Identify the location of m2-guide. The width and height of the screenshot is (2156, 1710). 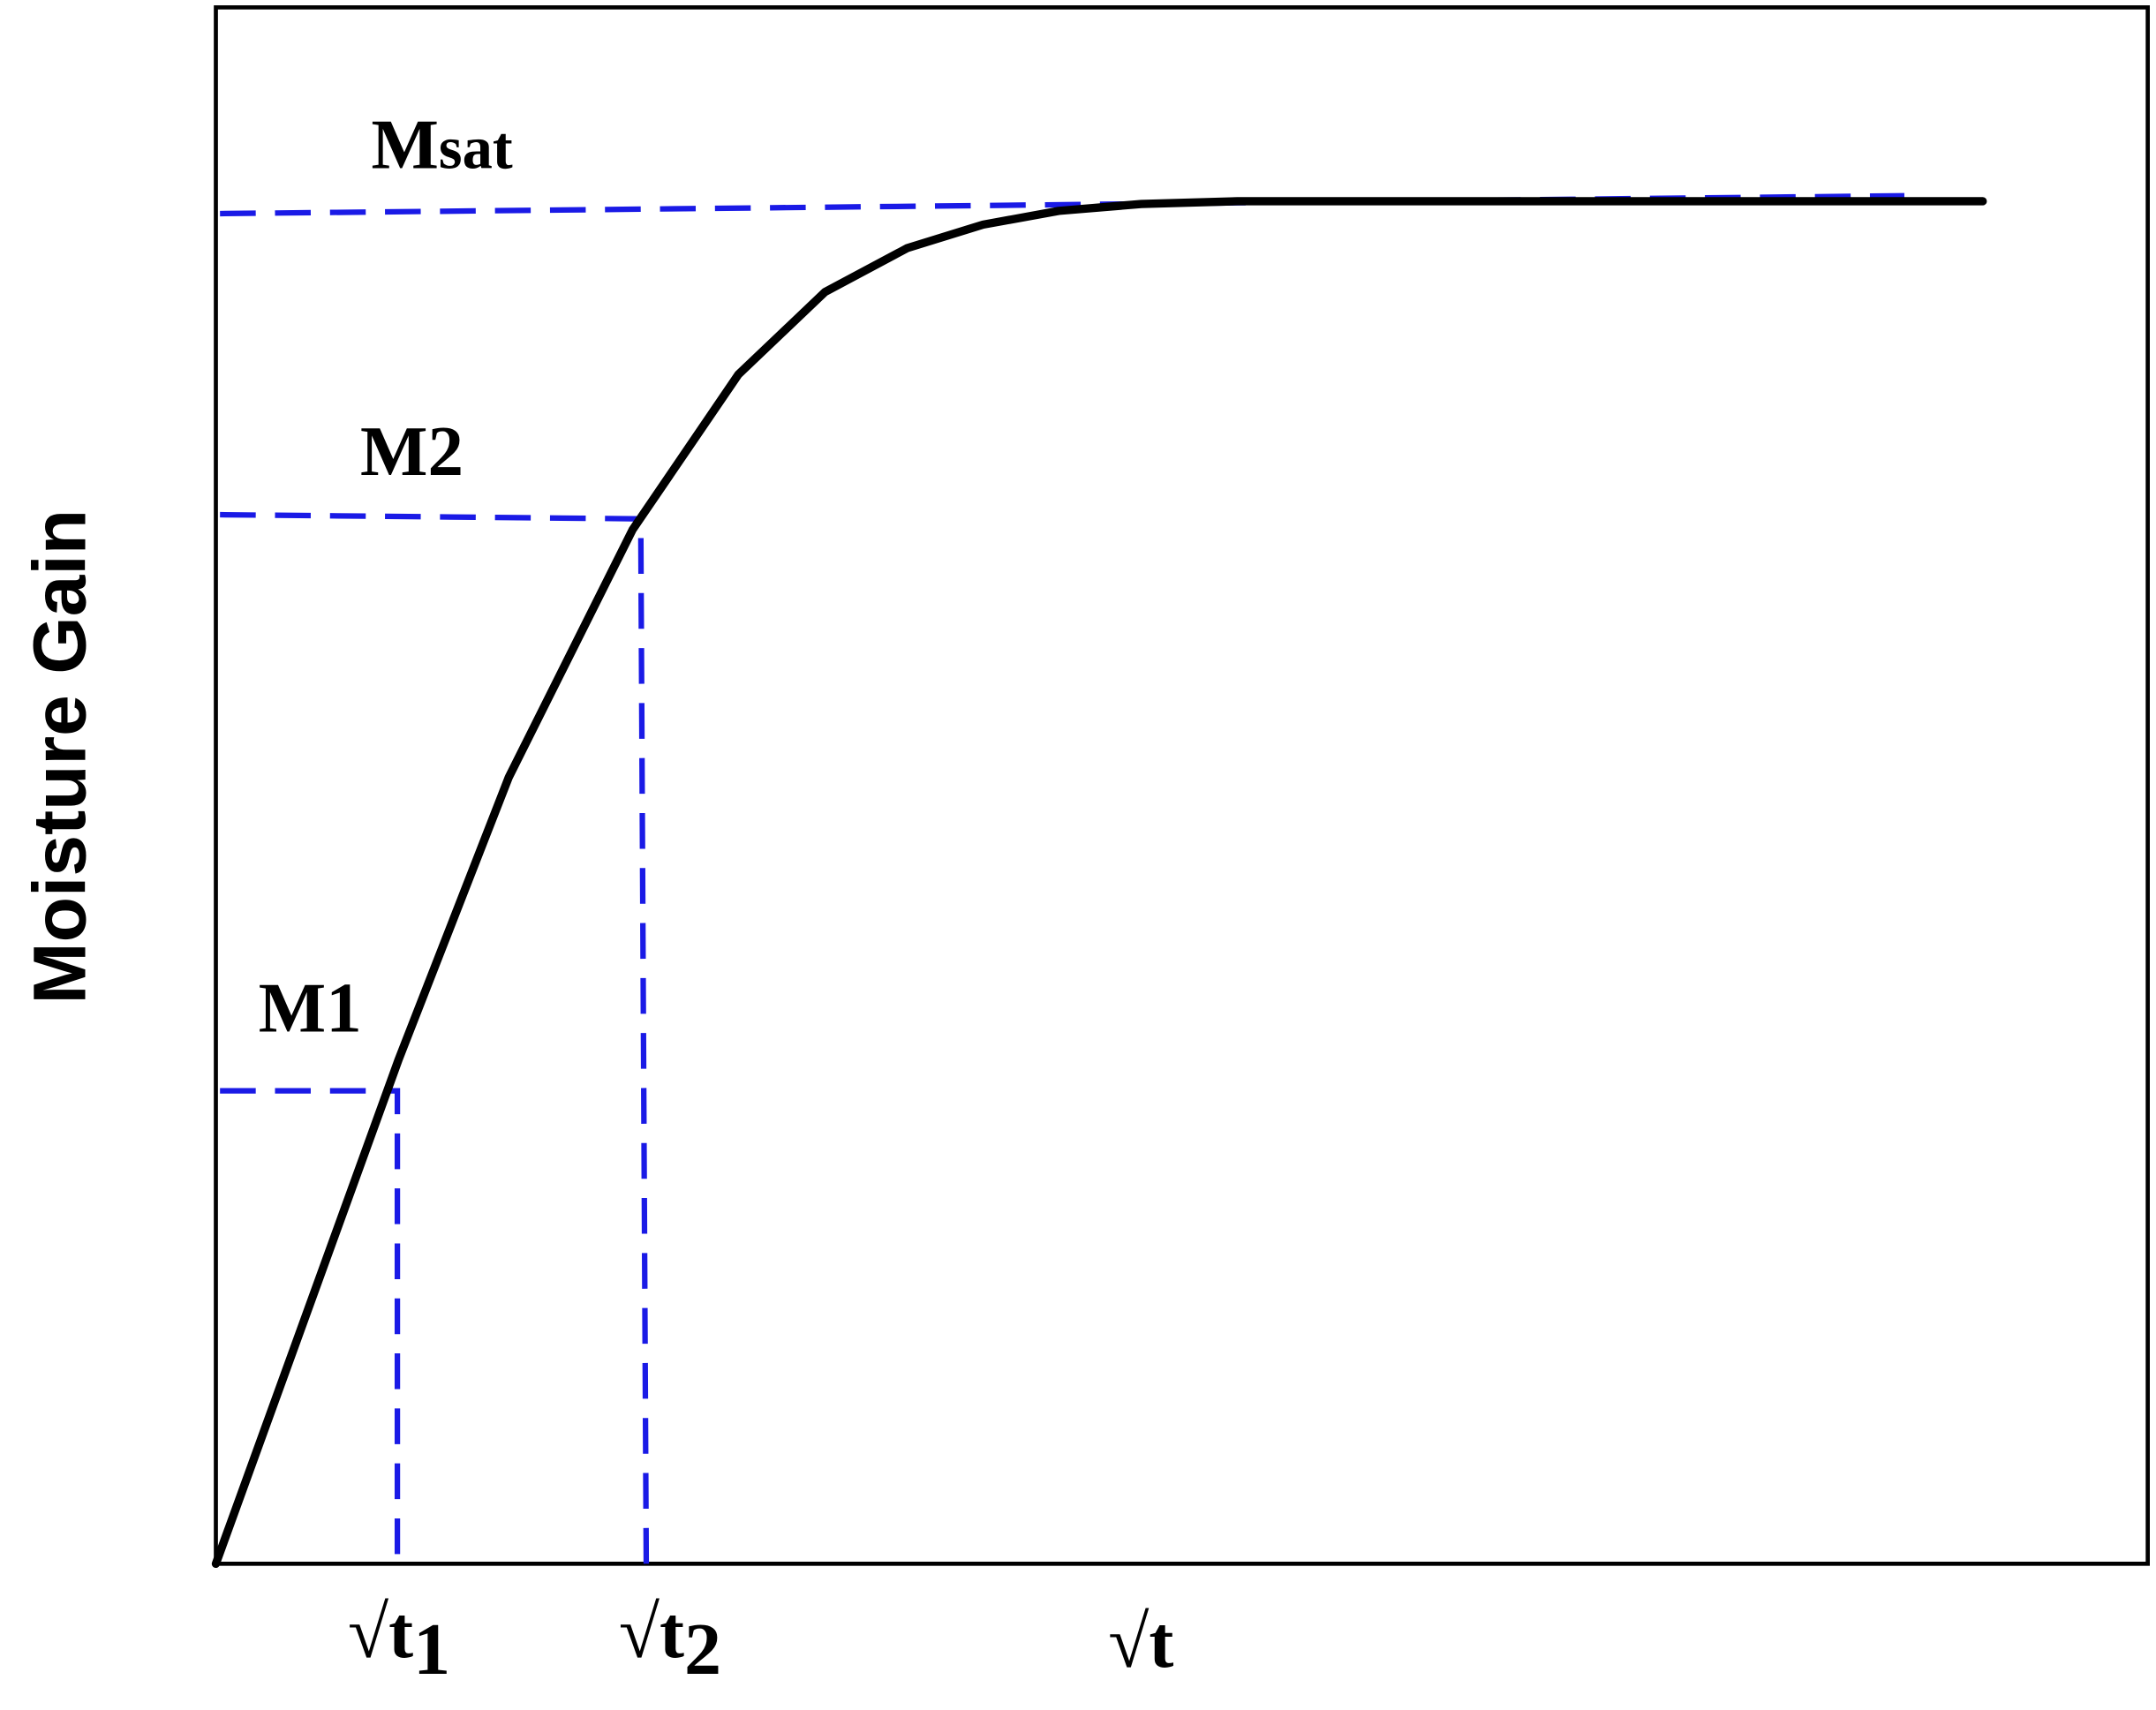
(435, 1037).